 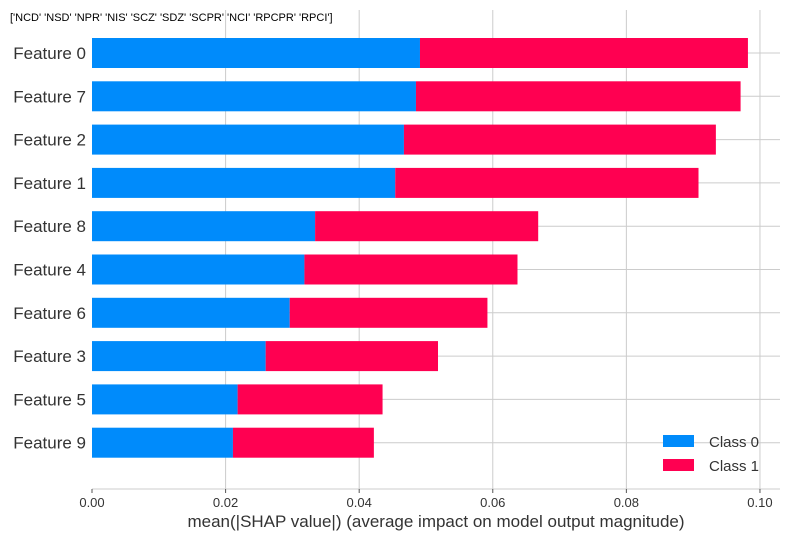 I want to click on legend: Class 0 Class 1, so click(x=711, y=454).